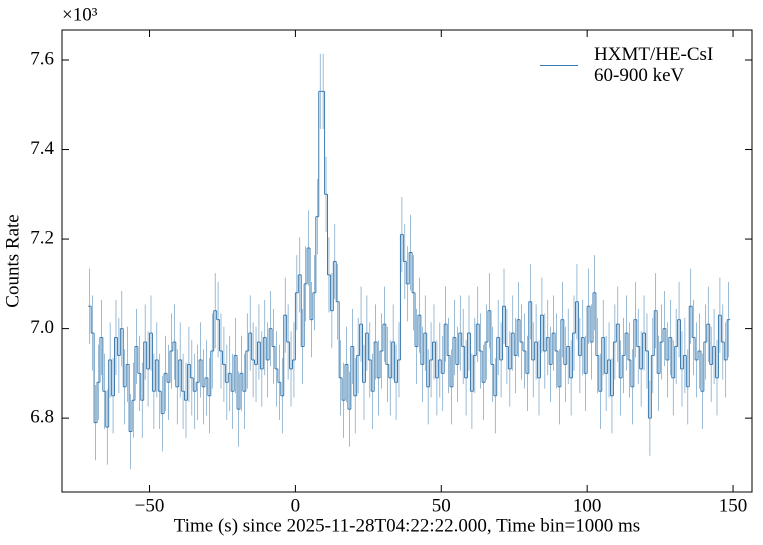 This screenshot has height=545, width=763. I want to click on y-offset-label: ×10³, so click(80, 14).